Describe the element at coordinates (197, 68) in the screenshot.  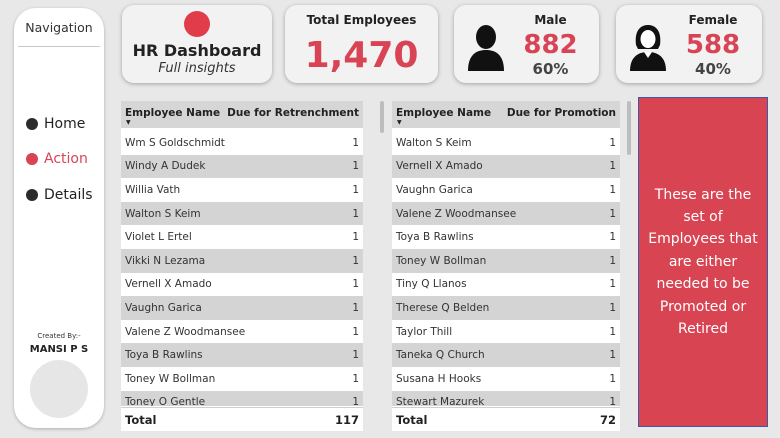
I see `dashboard-subtitle: Full insights` at that location.